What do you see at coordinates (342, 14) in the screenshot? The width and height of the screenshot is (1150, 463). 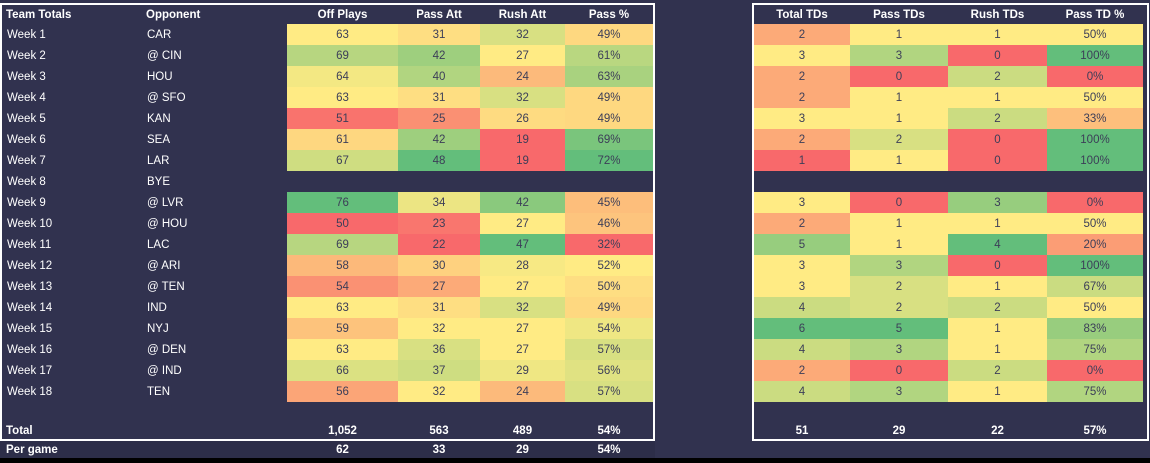 I see `header-off-plays: Off Plays` at bounding box center [342, 14].